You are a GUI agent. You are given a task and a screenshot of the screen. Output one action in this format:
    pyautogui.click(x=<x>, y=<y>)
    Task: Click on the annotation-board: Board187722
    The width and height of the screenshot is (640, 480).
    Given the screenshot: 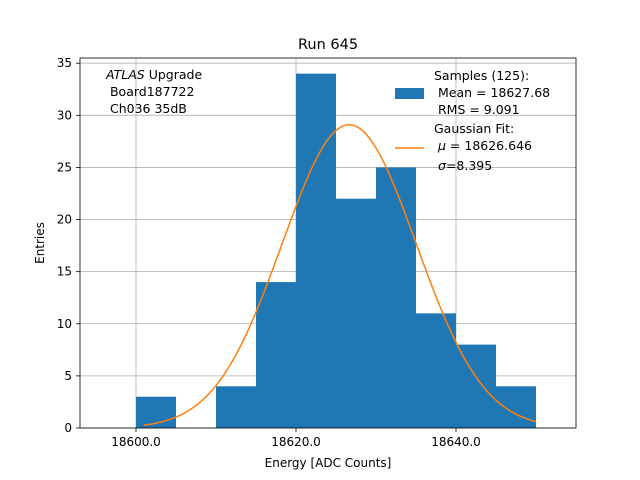 What is the action you would take?
    pyautogui.click(x=150, y=91)
    